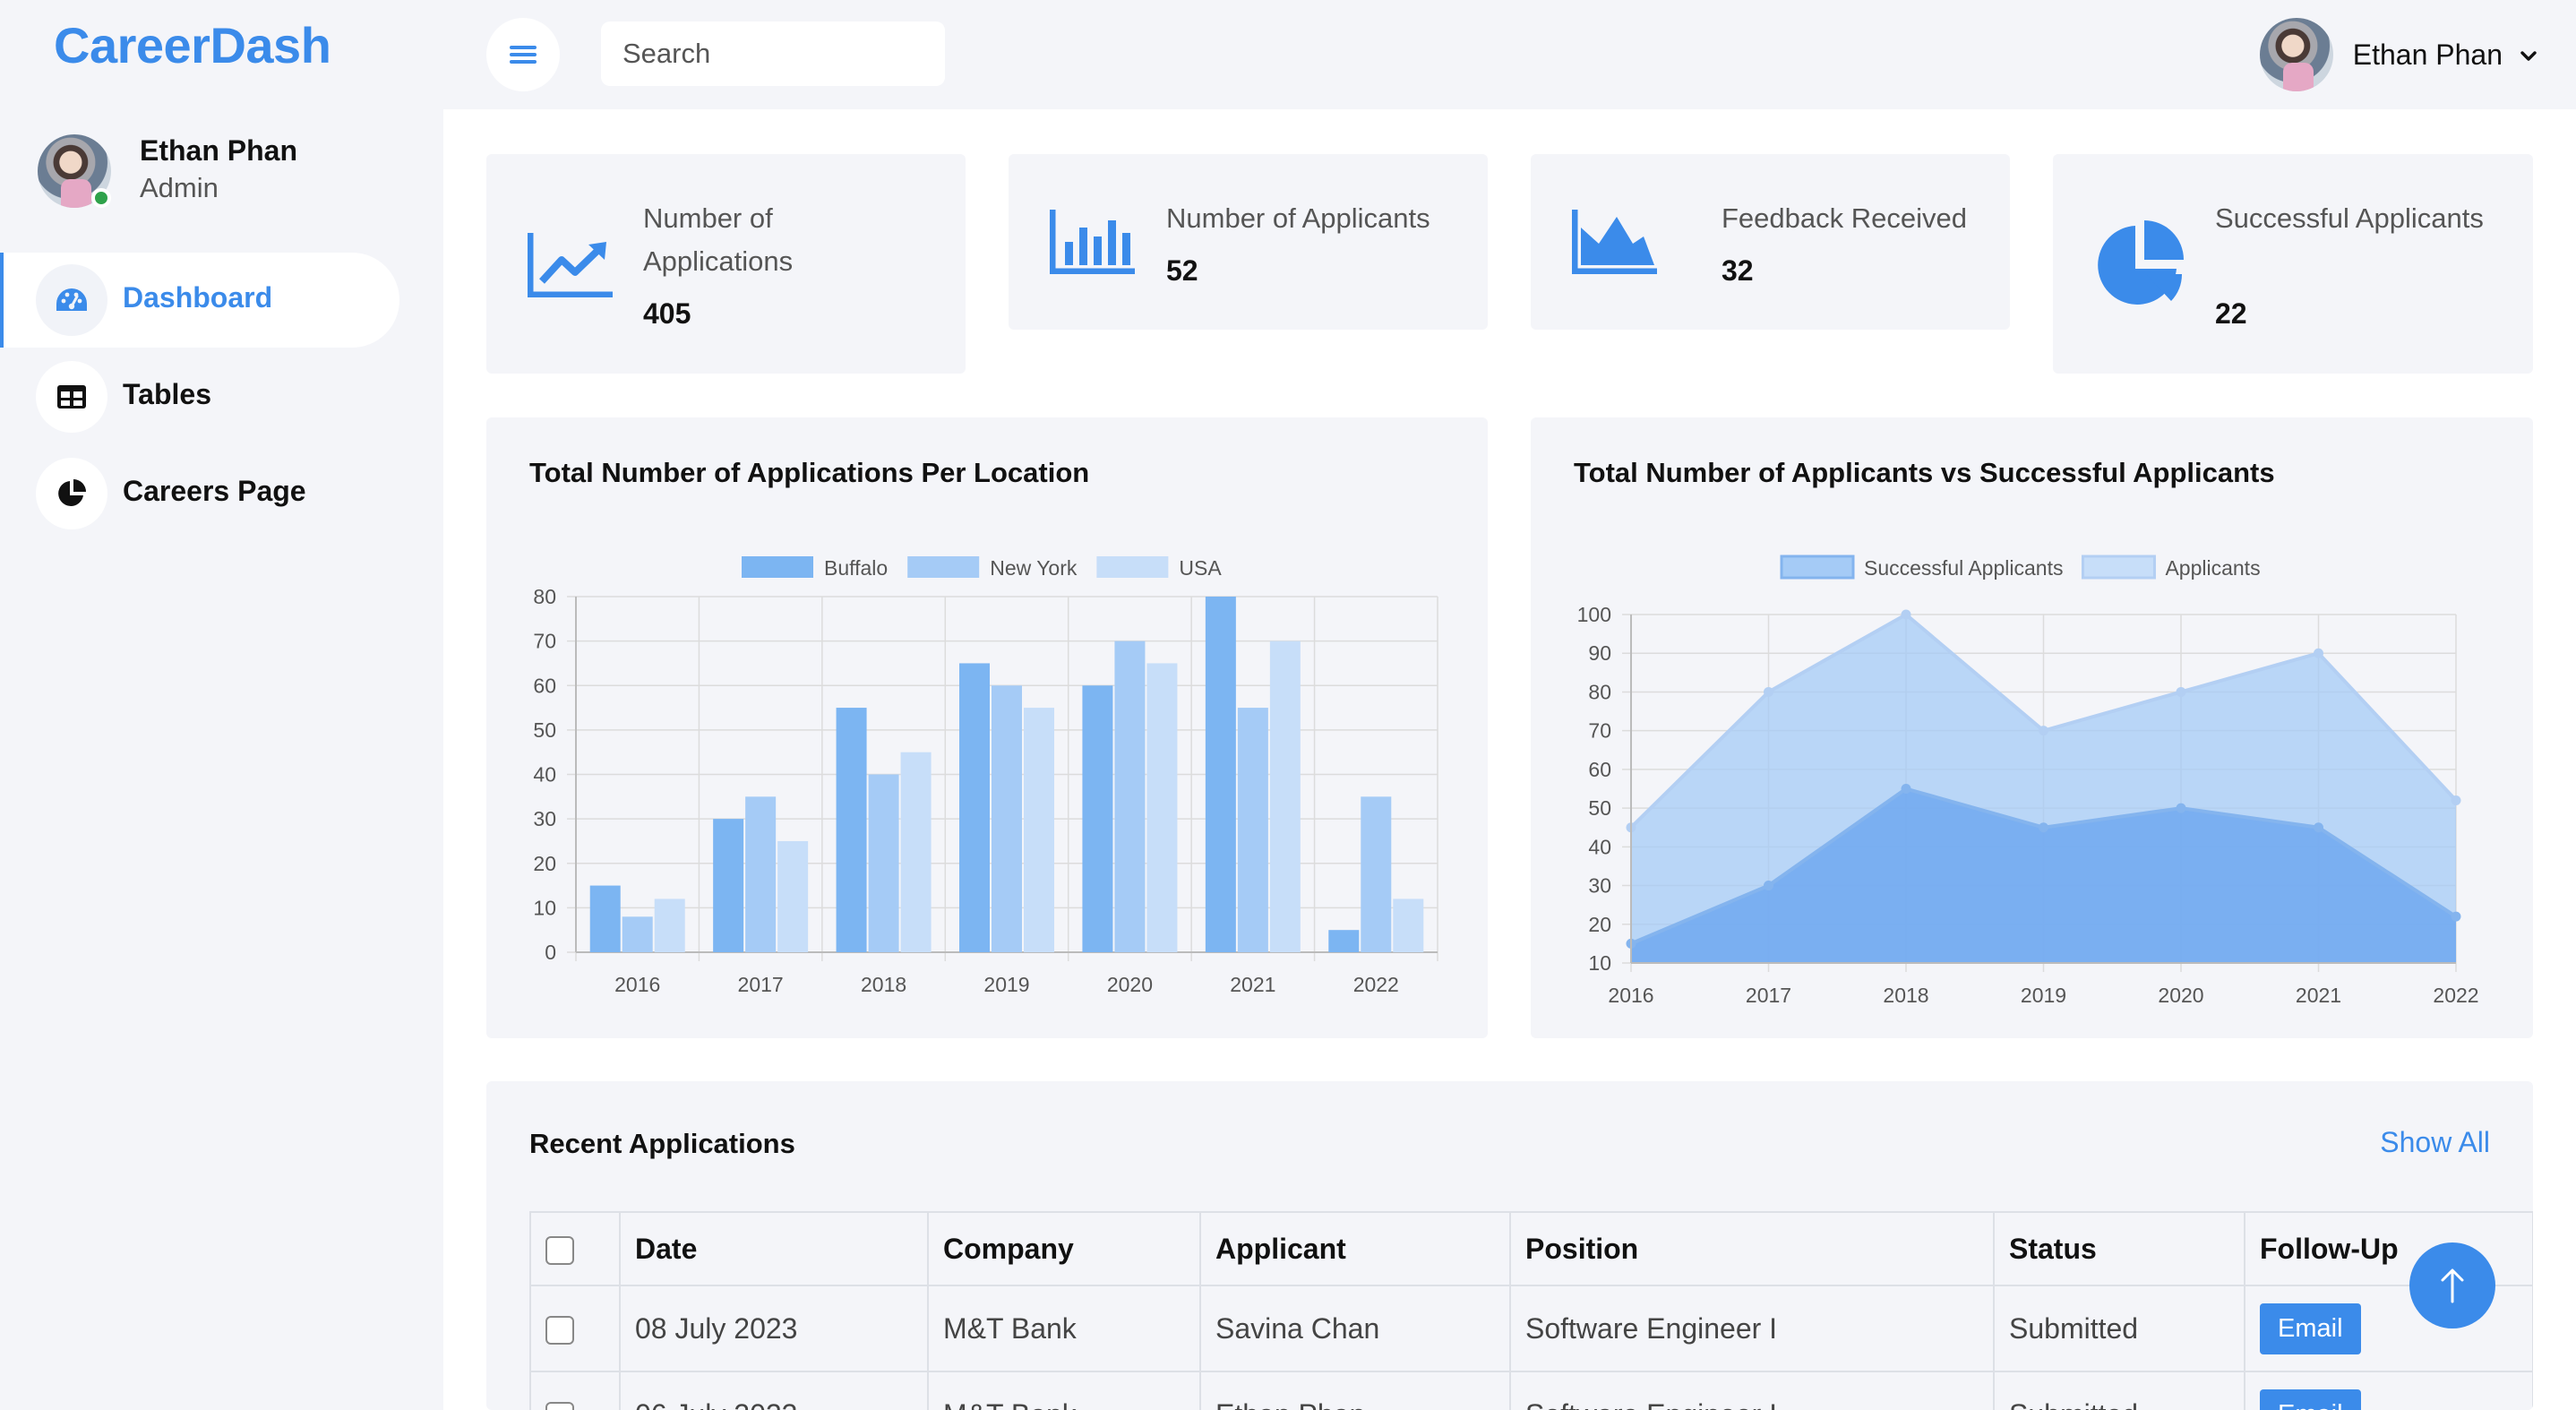  What do you see at coordinates (559, 1251) in the screenshot?
I see `select-all-checkbox` at bounding box center [559, 1251].